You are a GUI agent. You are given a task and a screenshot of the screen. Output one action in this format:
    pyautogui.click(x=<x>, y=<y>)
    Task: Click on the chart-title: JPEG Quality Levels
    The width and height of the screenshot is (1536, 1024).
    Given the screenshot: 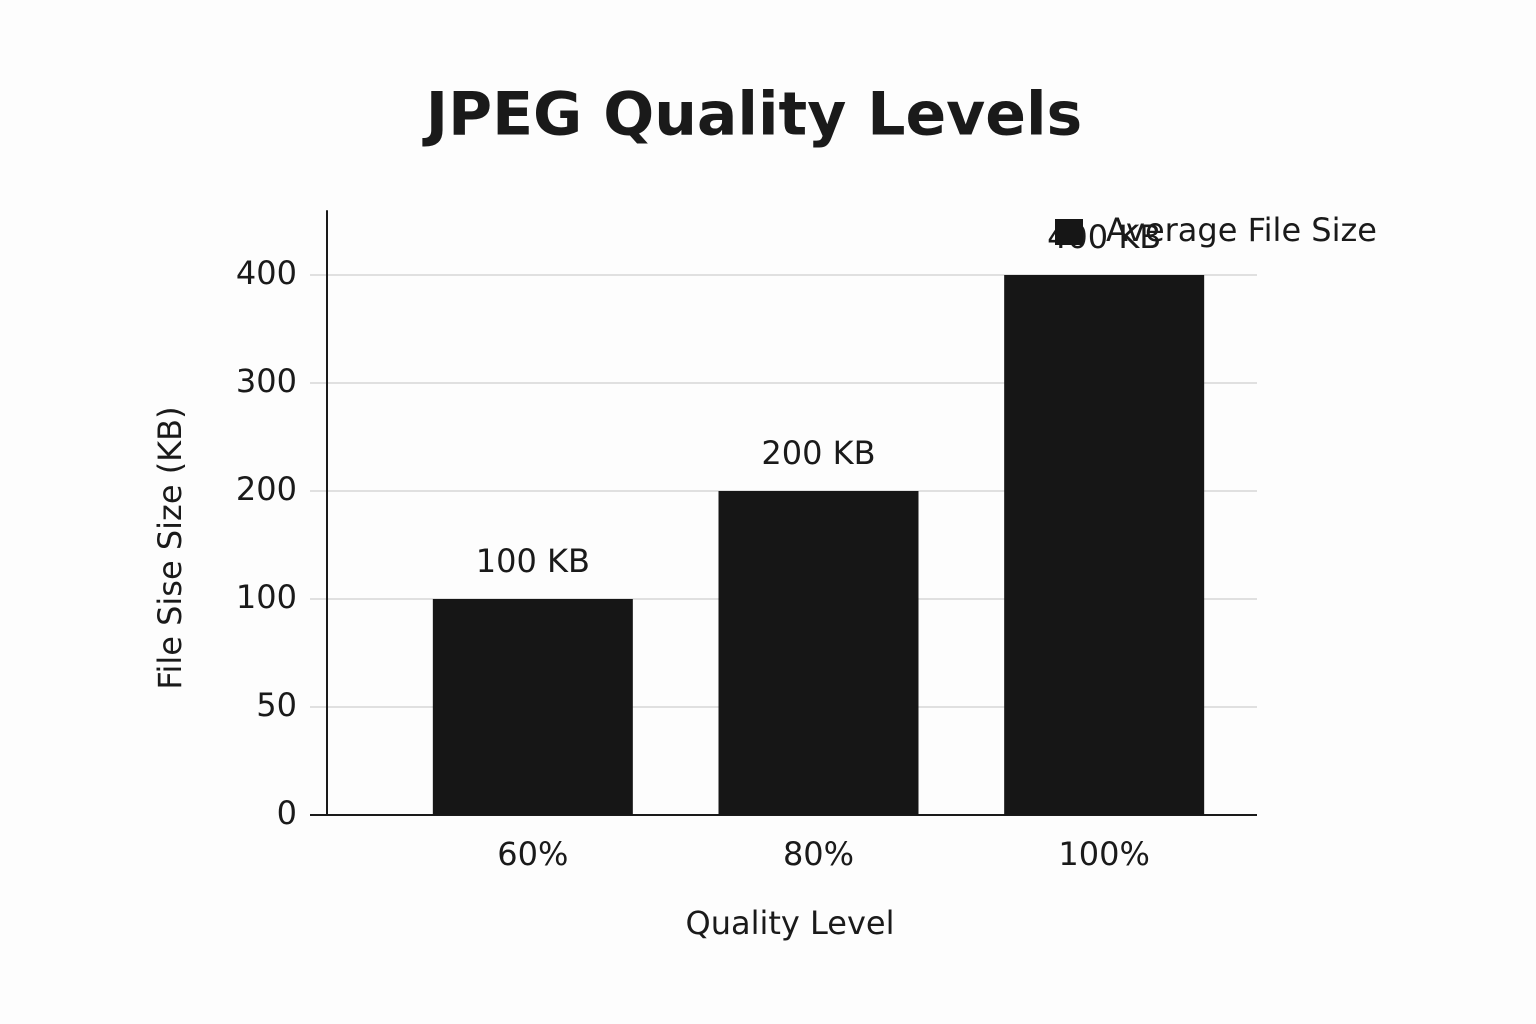 What is the action you would take?
    pyautogui.click(x=752, y=115)
    